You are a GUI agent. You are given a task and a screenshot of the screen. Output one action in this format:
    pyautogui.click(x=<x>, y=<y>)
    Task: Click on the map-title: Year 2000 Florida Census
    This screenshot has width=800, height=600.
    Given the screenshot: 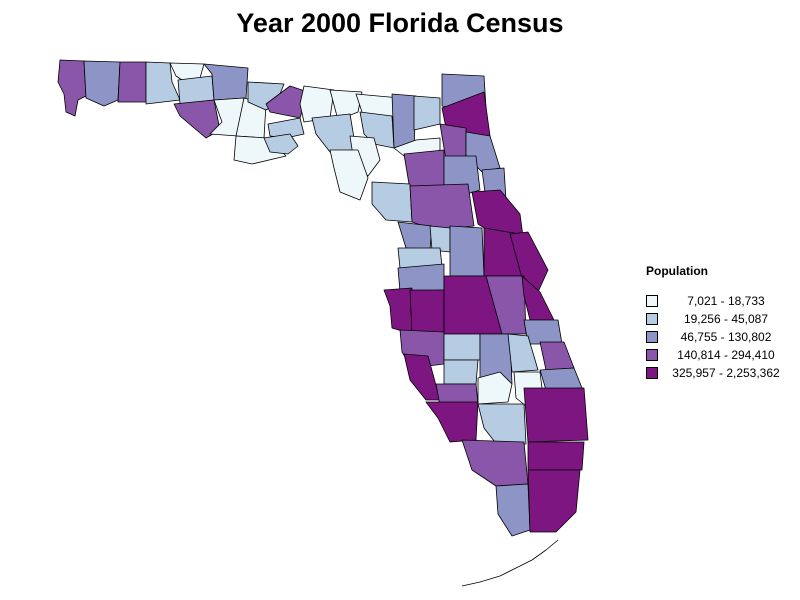 What is the action you would take?
    pyautogui.click(x=400, y=23)
    